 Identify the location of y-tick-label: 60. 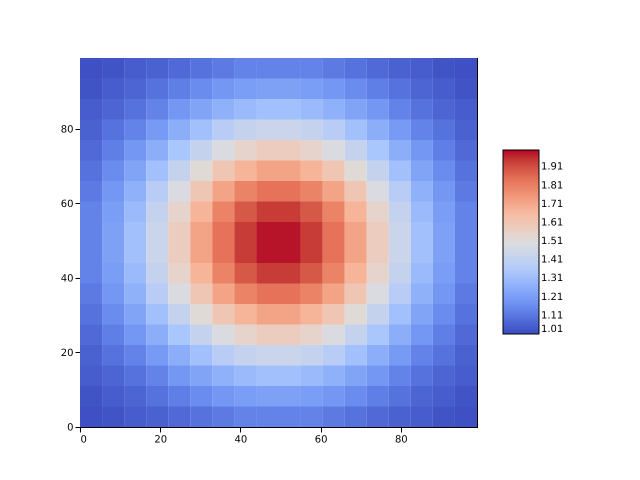
(67, 204).